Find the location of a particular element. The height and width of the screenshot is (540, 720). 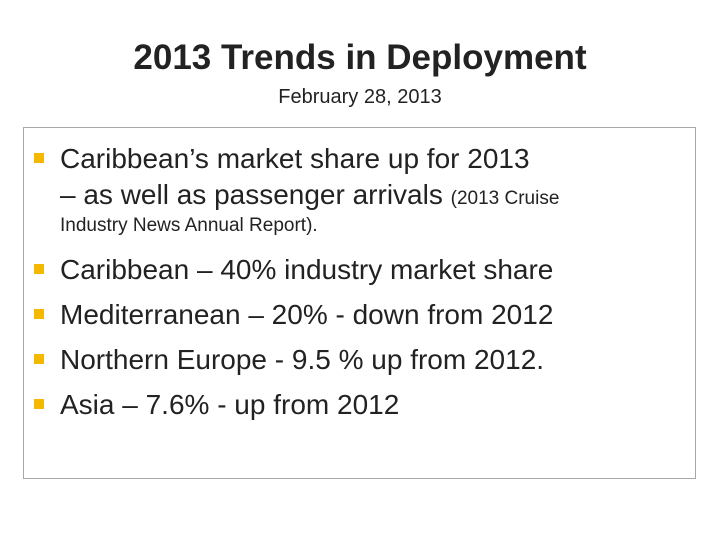

bullet-item-text: Northern Europe - 9.5 % up from 2012. is located at coordinates (302, 359).